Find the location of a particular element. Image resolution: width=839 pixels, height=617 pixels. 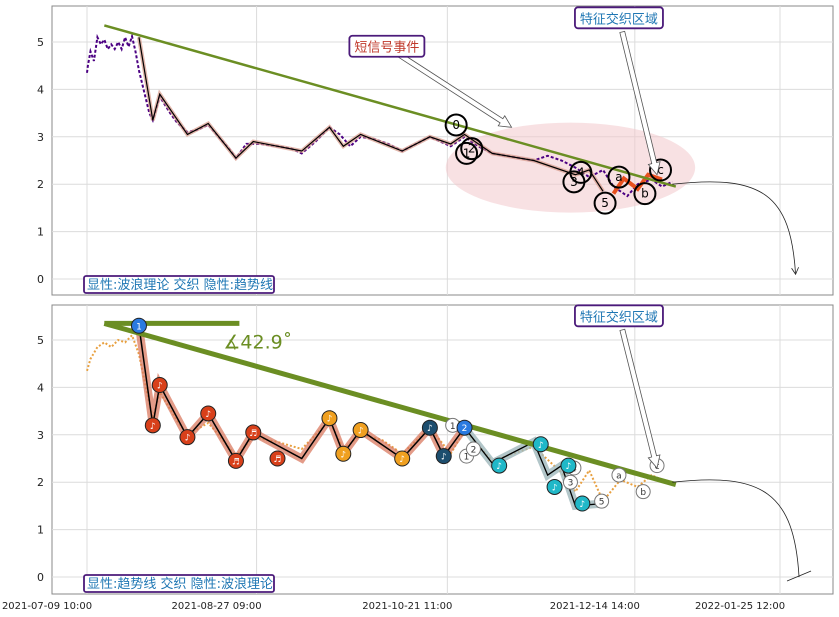

callout-text: 特征交织区域 is located at coordinates (619, 317).